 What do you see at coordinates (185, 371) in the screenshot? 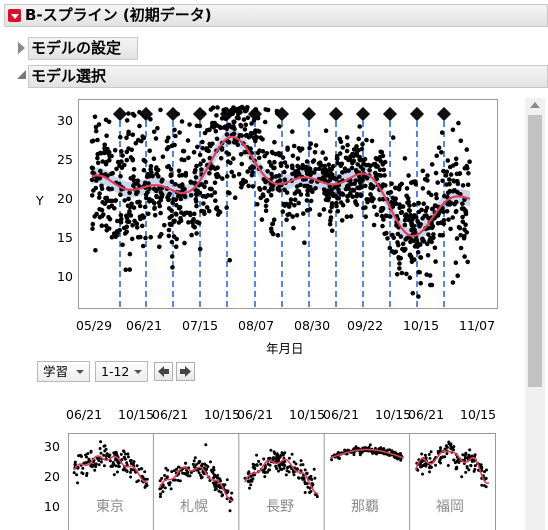
I see `next-button` at bounding box center [185, 371].